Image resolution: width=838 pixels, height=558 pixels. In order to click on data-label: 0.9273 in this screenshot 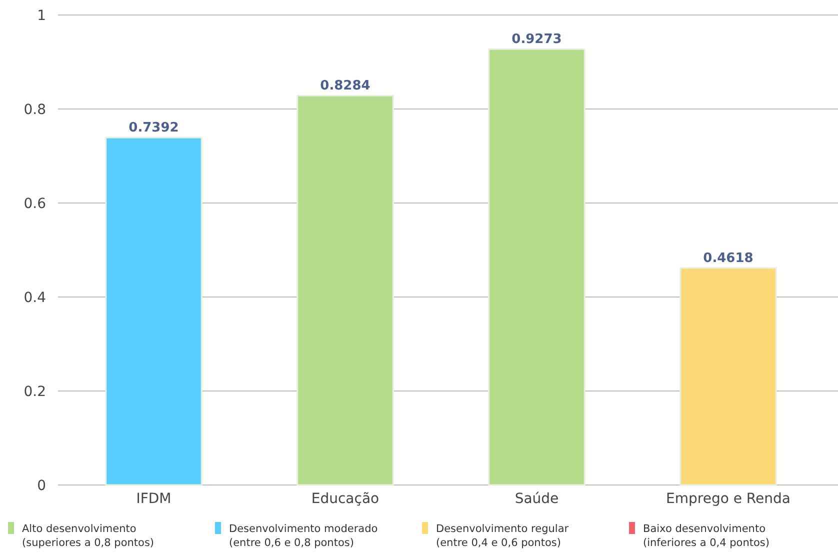, I will do `click(537, 40)`.